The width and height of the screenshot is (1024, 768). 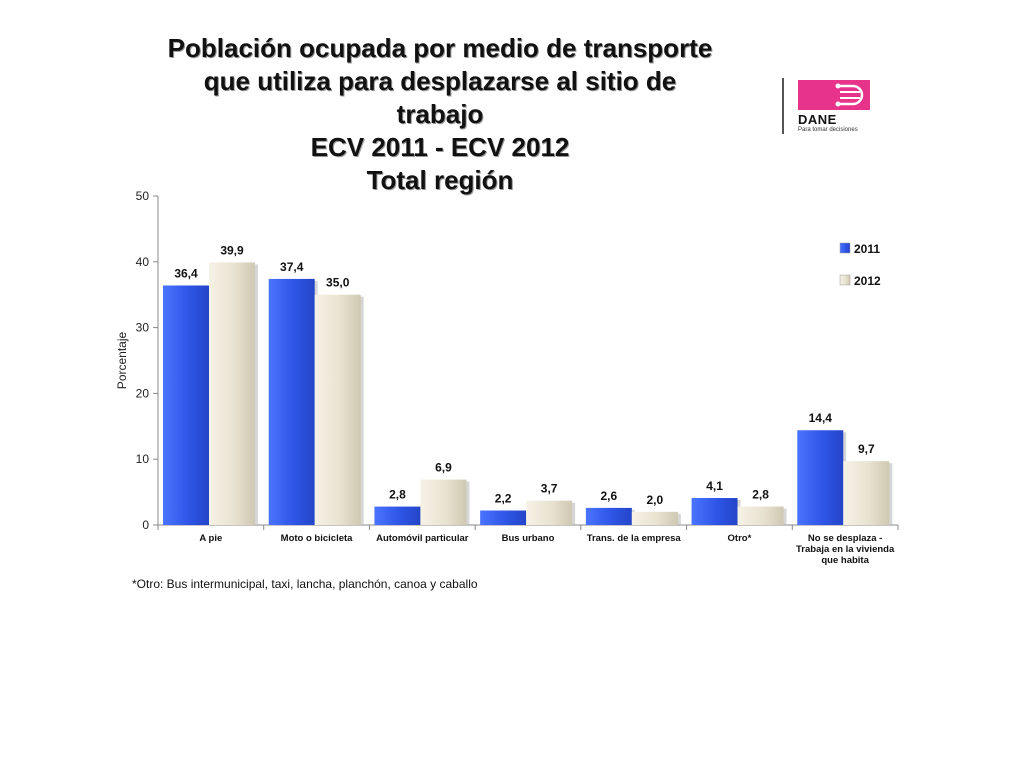 What do you see at coordinates (143, 328) in the screenshot?
I see `y-tick-label: 30` at bounding box center [143, 328].